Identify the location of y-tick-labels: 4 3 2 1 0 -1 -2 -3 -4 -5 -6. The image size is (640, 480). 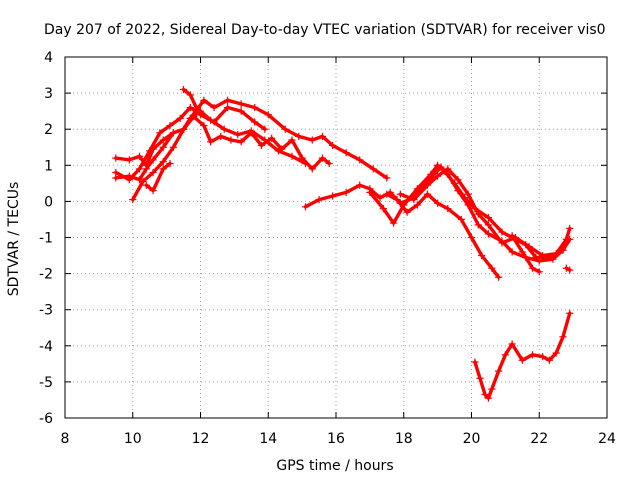
(46, 238).